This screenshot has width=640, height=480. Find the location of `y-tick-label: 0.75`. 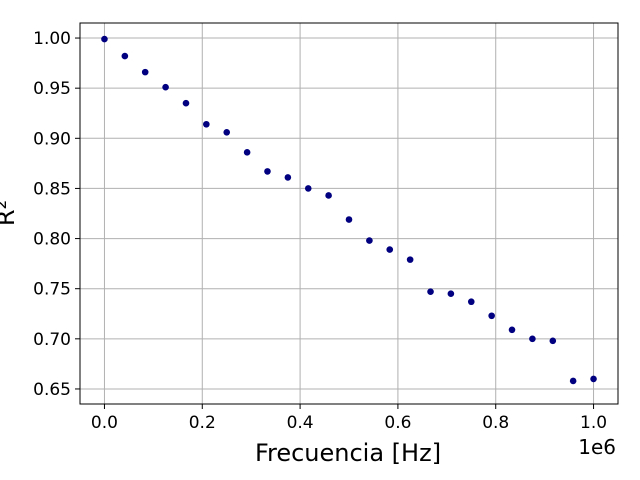

y-tick-label: 0.75 is located at coordinates (52, 290).